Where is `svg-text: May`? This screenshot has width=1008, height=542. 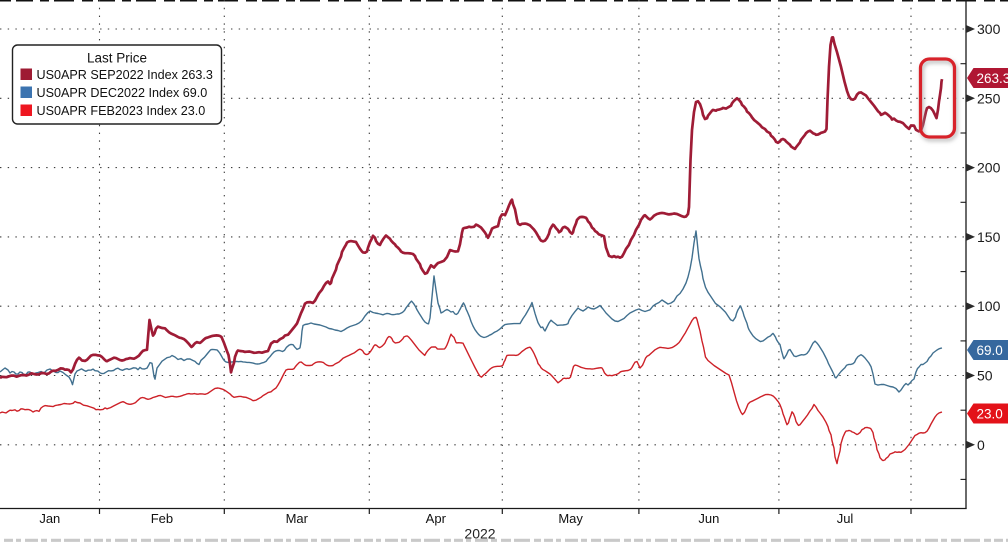
svg-text: May is located at coordinates (570, 518).